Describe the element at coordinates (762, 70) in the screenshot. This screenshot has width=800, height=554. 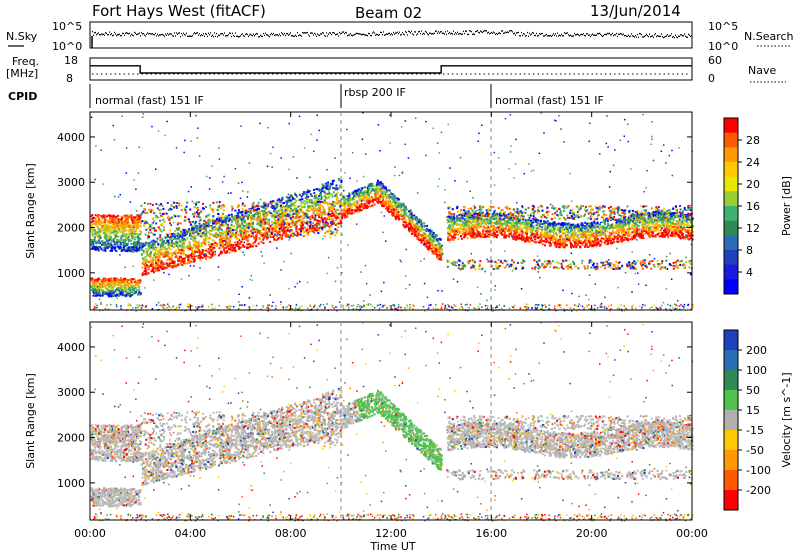
I see `nave-label: Nave` at that location.